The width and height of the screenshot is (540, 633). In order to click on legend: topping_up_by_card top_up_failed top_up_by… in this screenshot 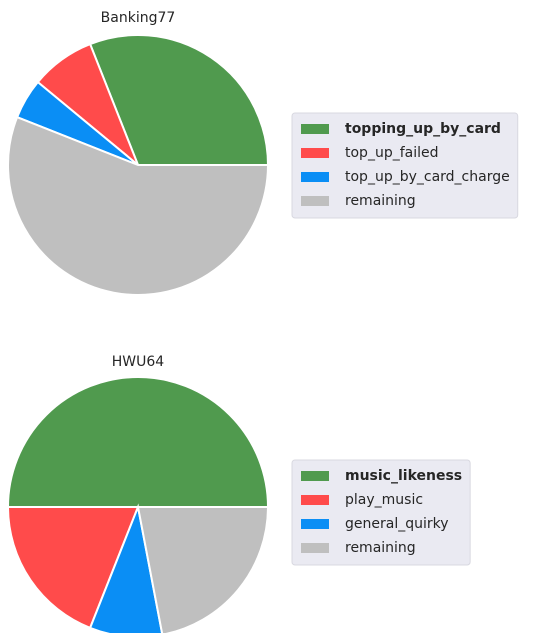, I will do `click(405, 165)`.